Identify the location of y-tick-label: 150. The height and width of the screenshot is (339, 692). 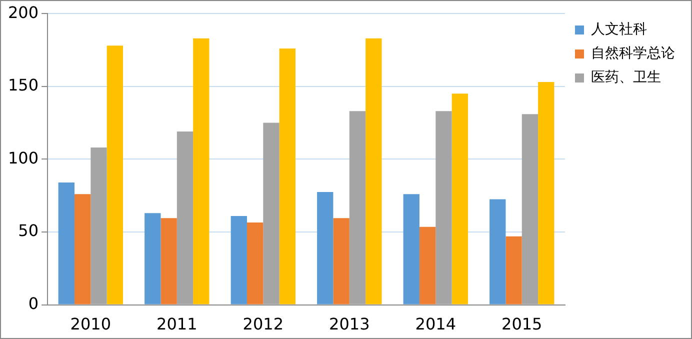
(23, 85).